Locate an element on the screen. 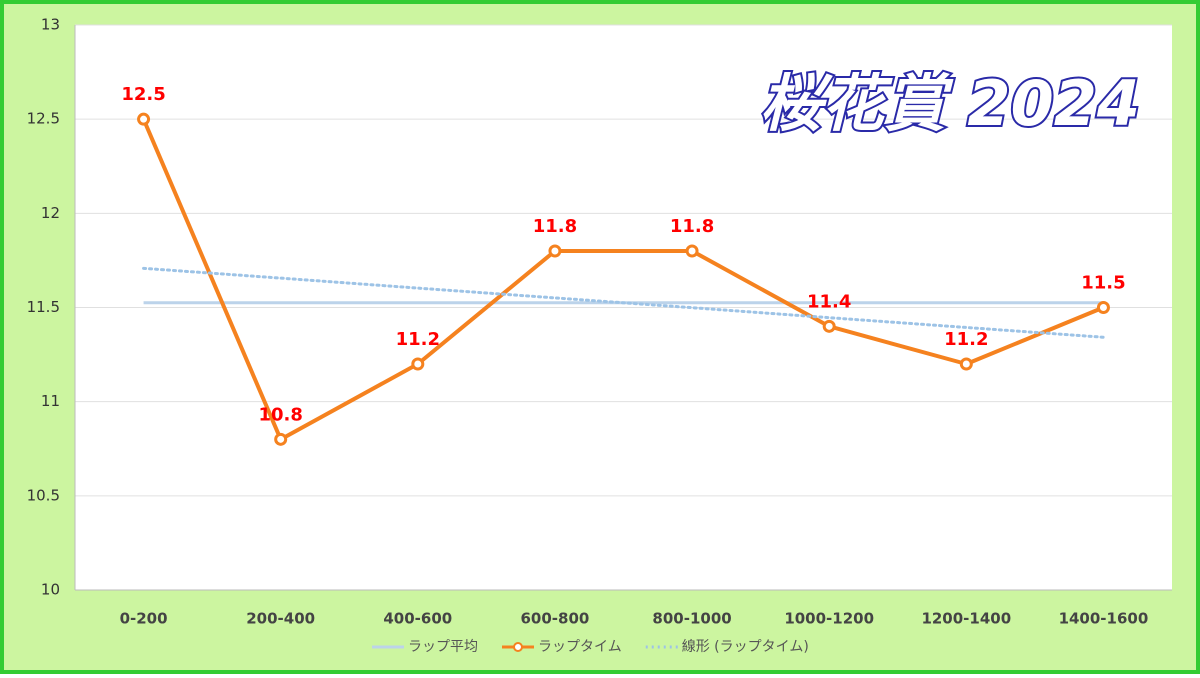 The height and width of the screenshot is (678, 1200). legend-marker is located at coordinates (518, 647).